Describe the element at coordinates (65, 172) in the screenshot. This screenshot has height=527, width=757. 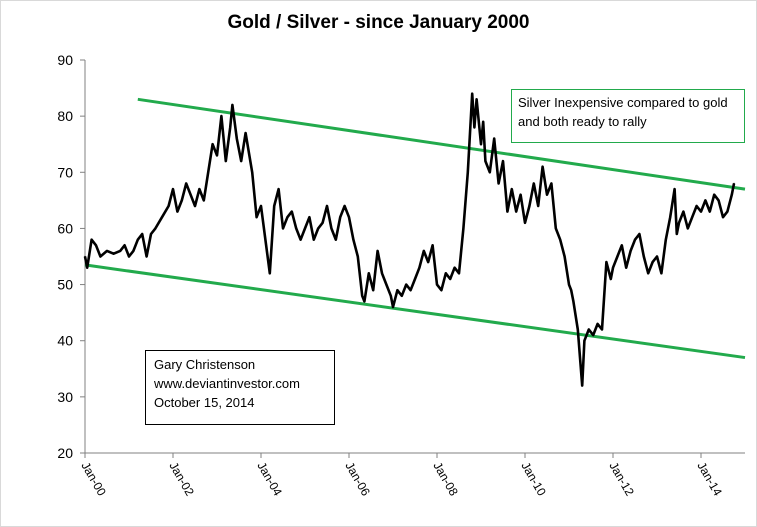
I see `y-tick-label: 70` at that location.